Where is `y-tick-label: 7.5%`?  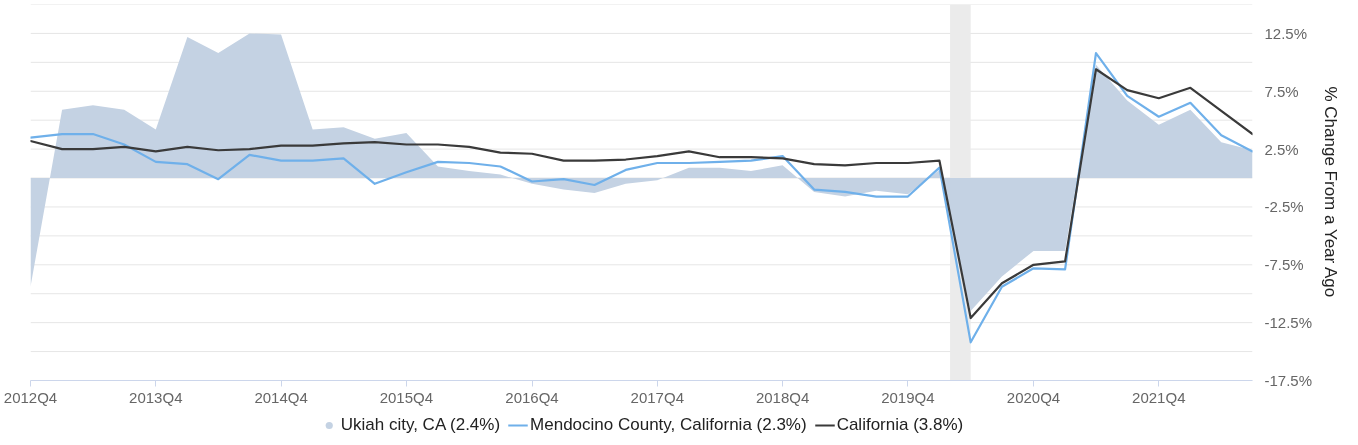 y-tick-label: 7.5% is located at coordinates (1281, 91).